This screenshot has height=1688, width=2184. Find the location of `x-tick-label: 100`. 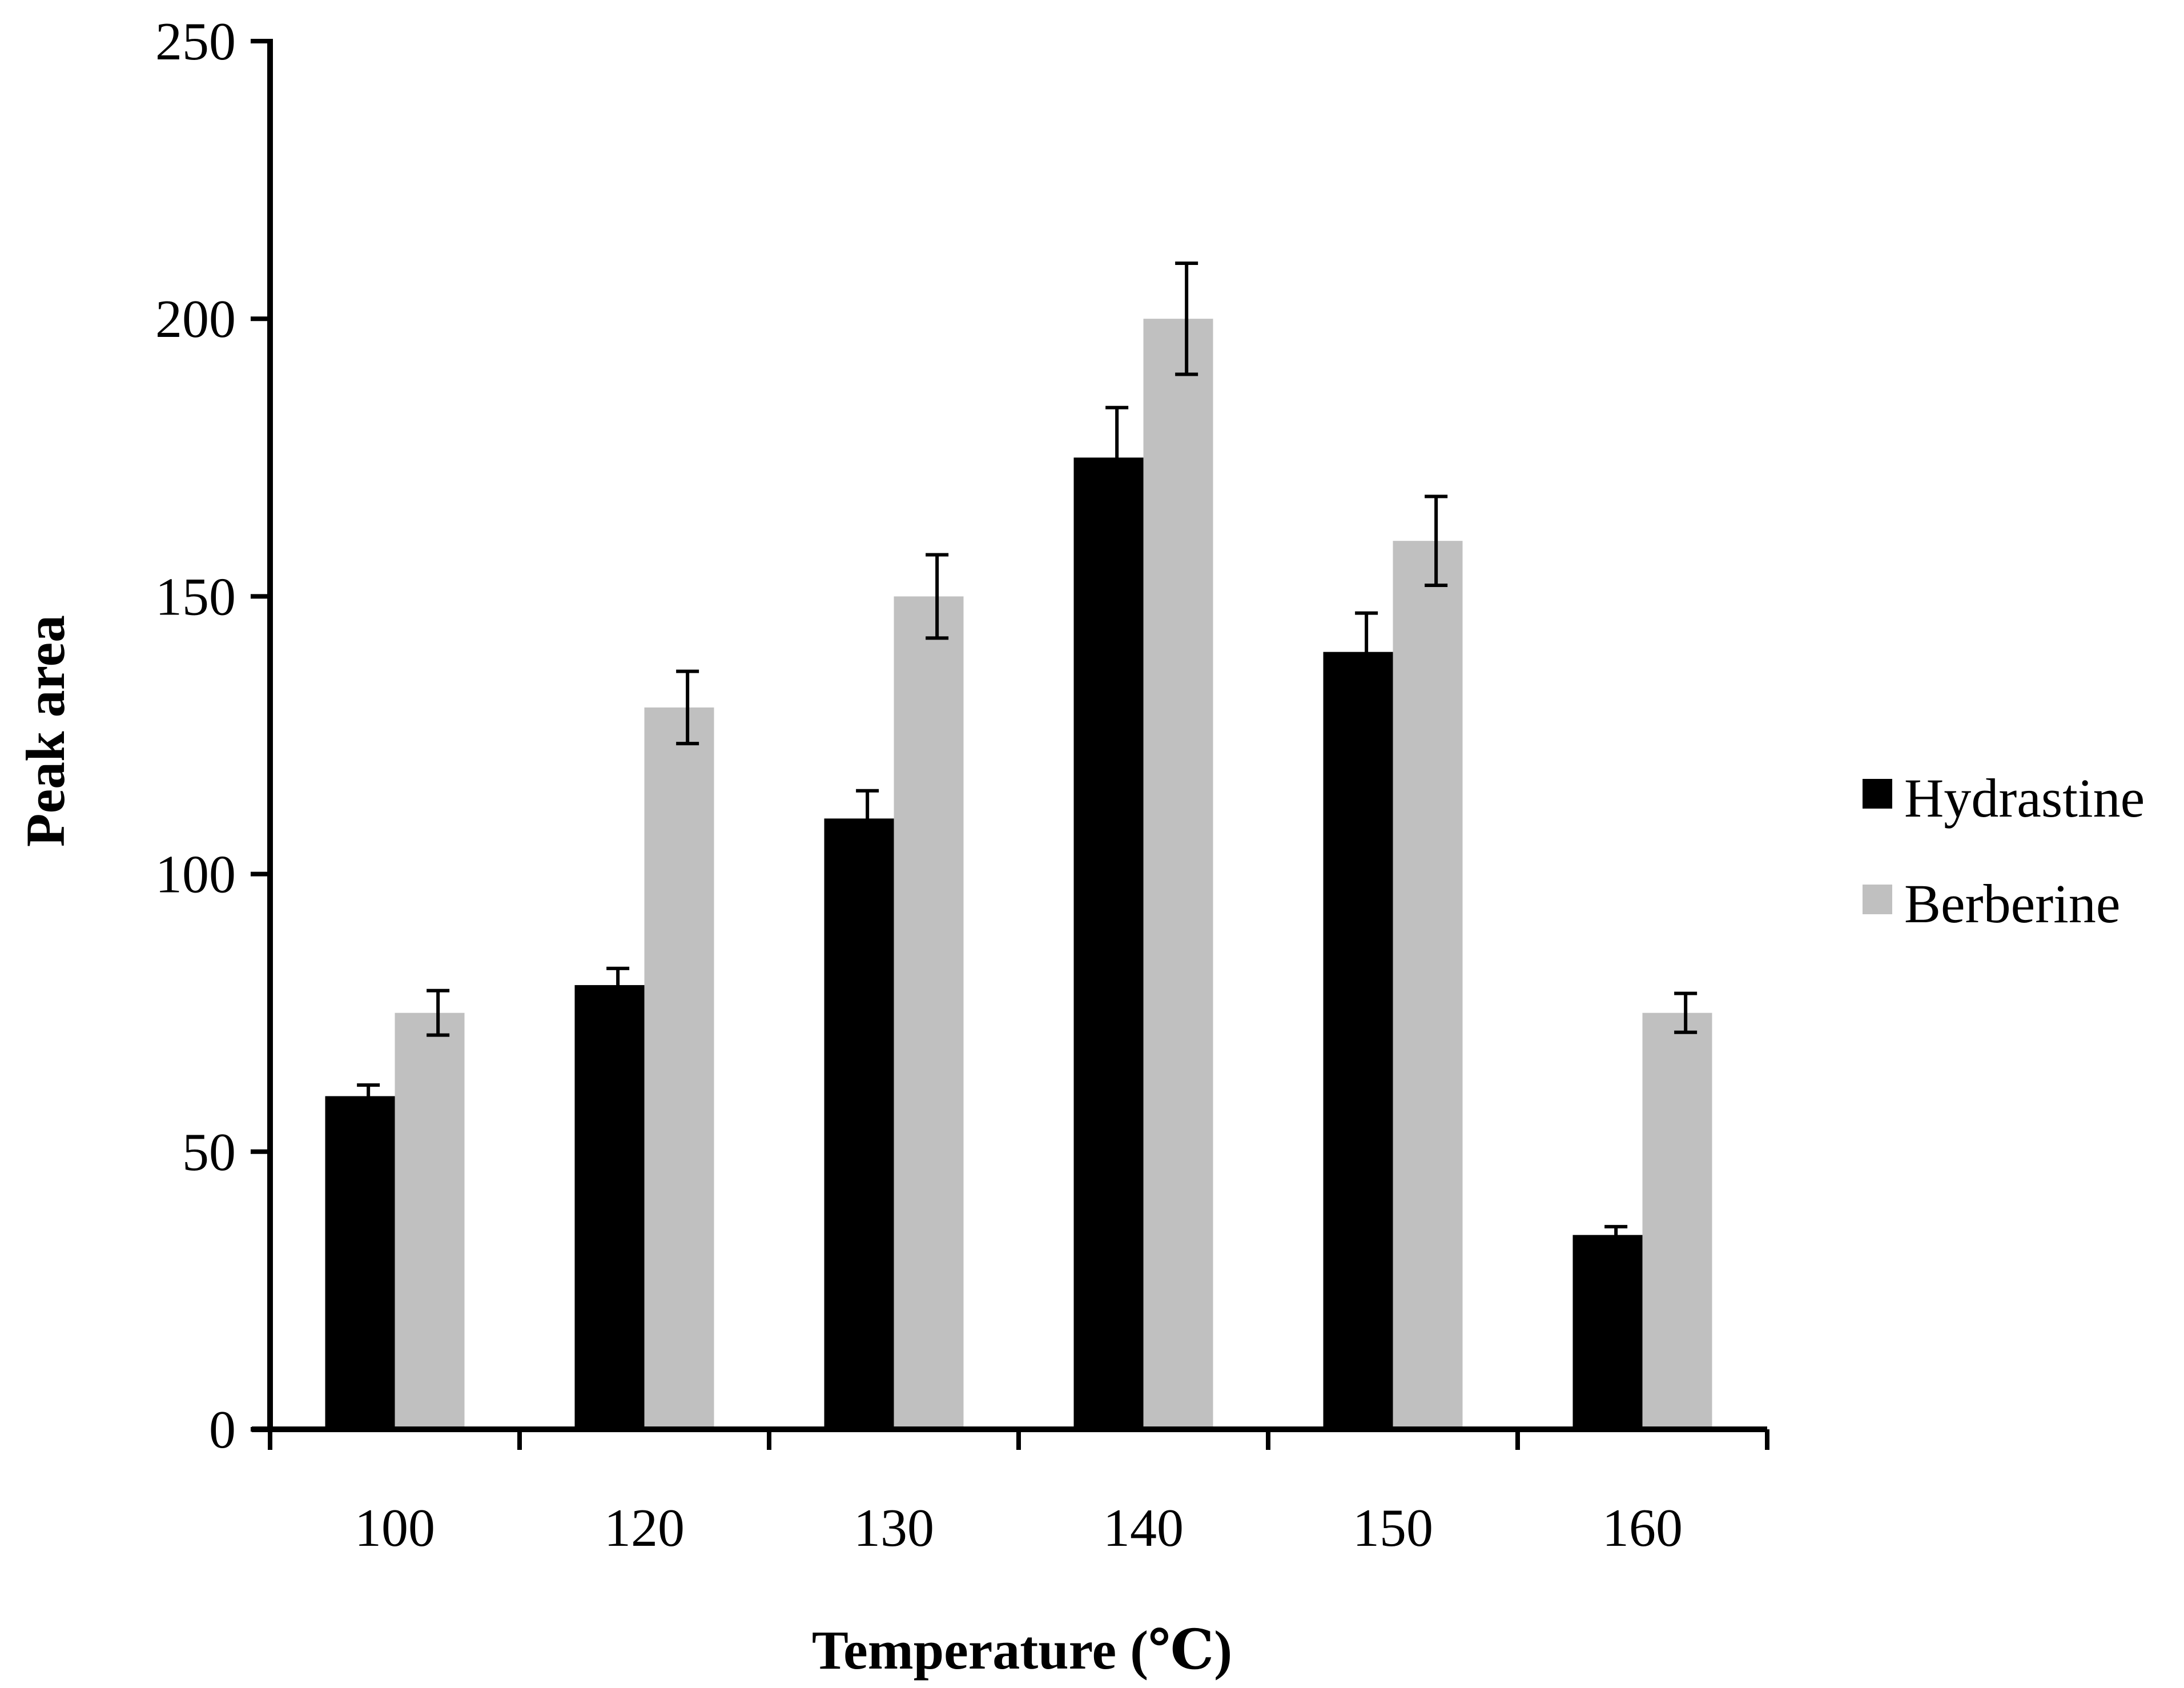

x-tick-label: 100 is located at coordinates (395, 1528).